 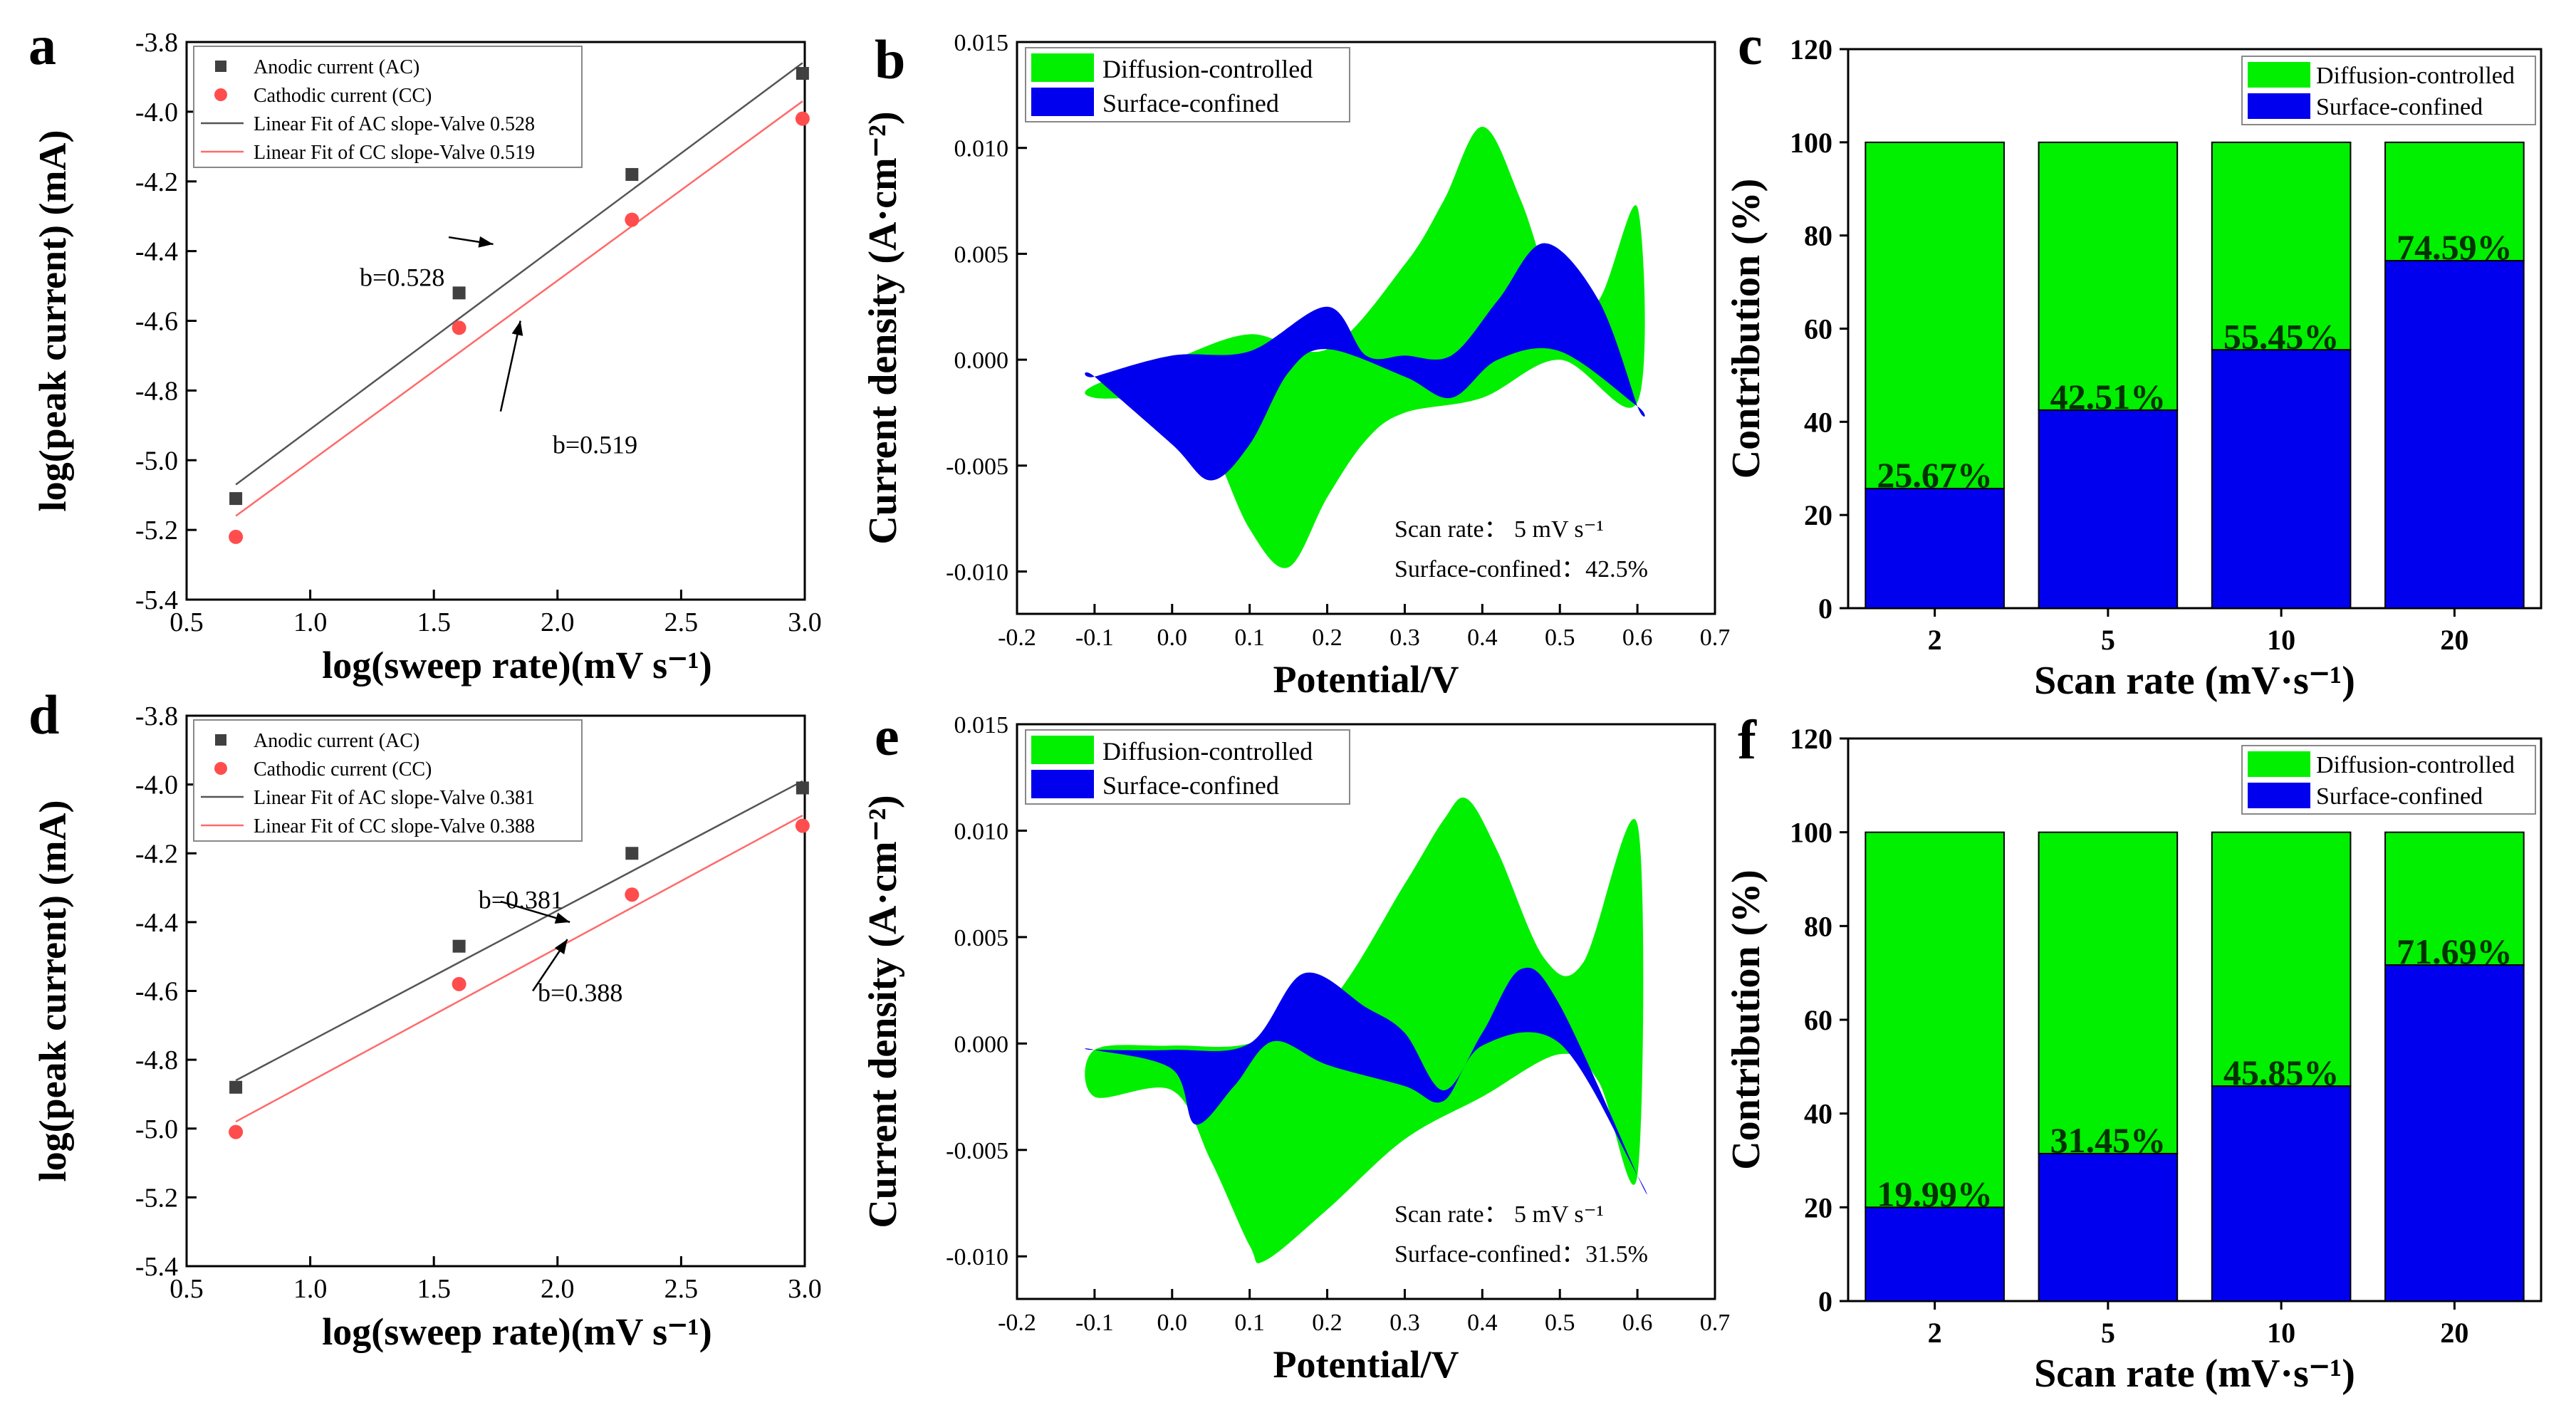 What do you see at coordinates (1207, 751) in the screenshot?
I see `legend-diffusion-label: Diffusion-controlled` at bounding box center [1207, 751].